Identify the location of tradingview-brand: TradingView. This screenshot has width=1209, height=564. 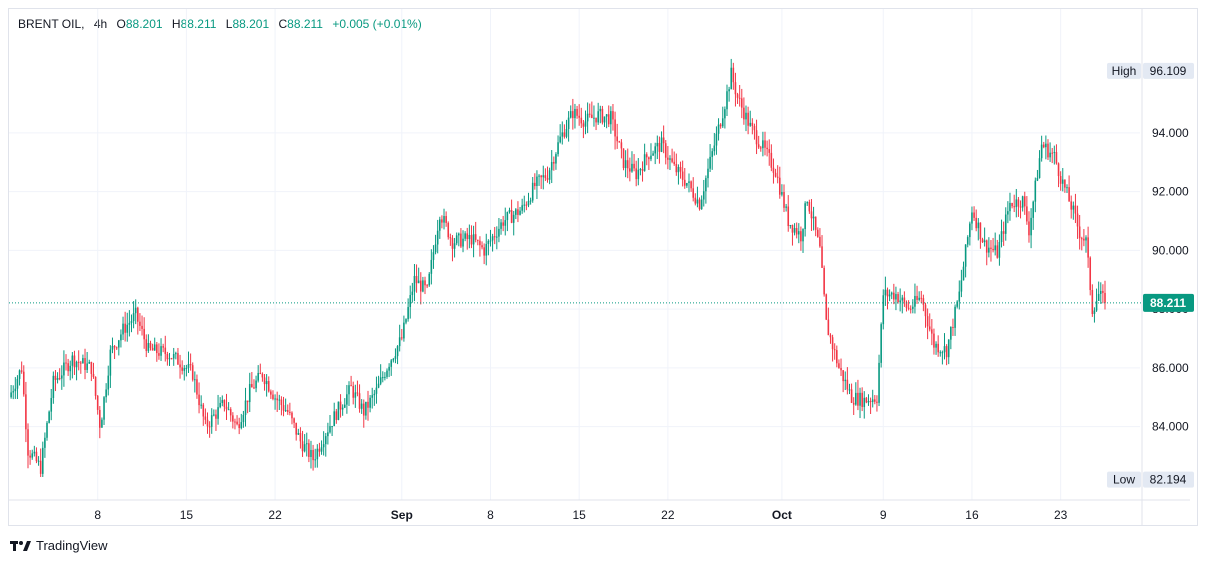
(59, 545).